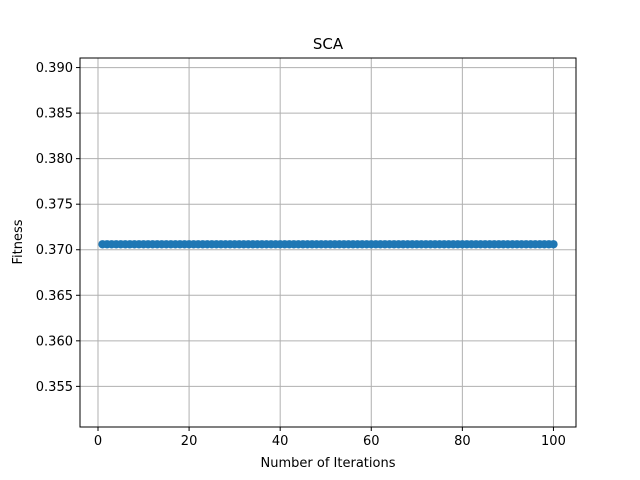 This screenshot has height=480, width=640. I want to click on y-tick-label: 0.375, so click(54, 205).